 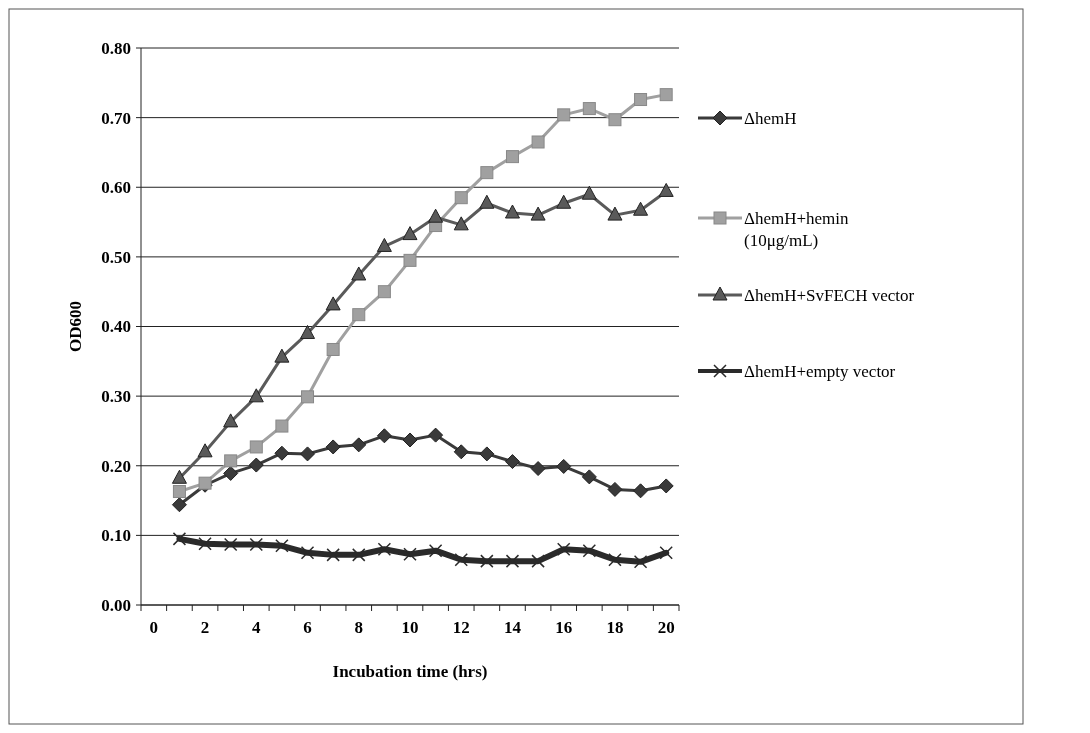 I want to click on y-tick-label: 0.60, so click(x=116, y=188).